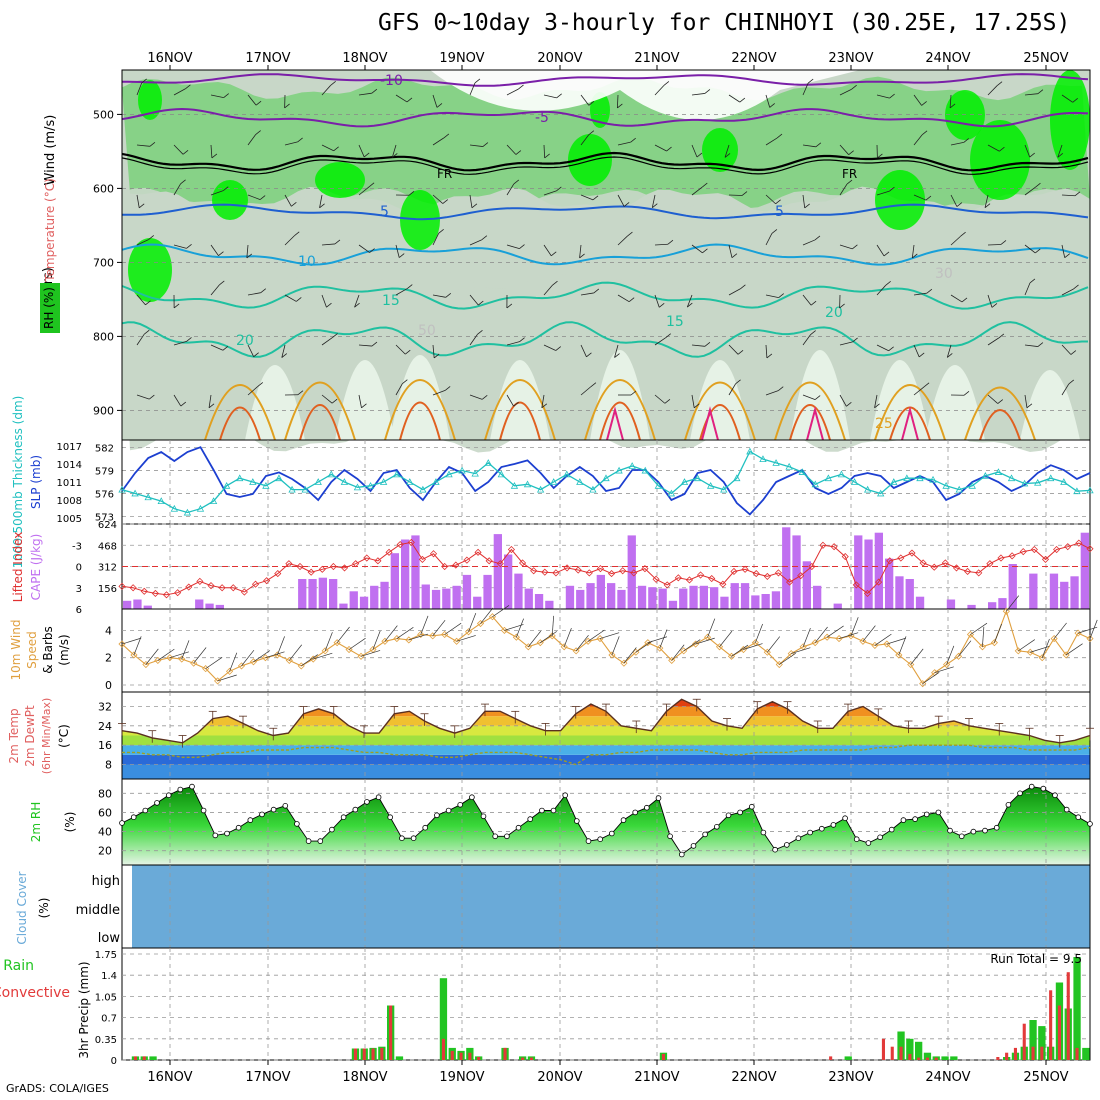 The image size is (1100, 1100). I want to click on x-date-label-bottom: 16NOV, so click(169, 1077).